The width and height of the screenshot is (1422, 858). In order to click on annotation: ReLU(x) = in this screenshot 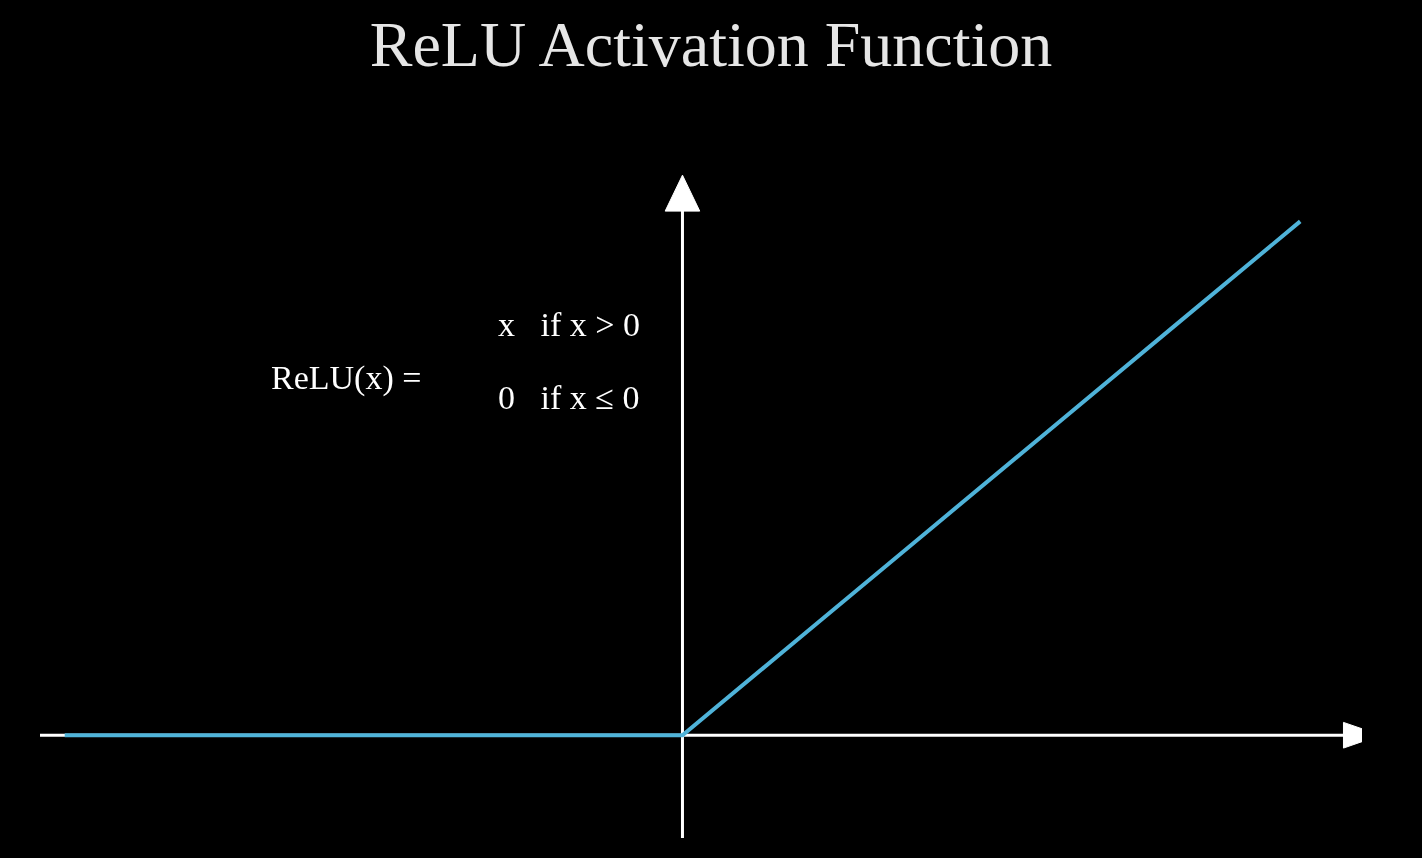, I will do `click(346, 378)`.